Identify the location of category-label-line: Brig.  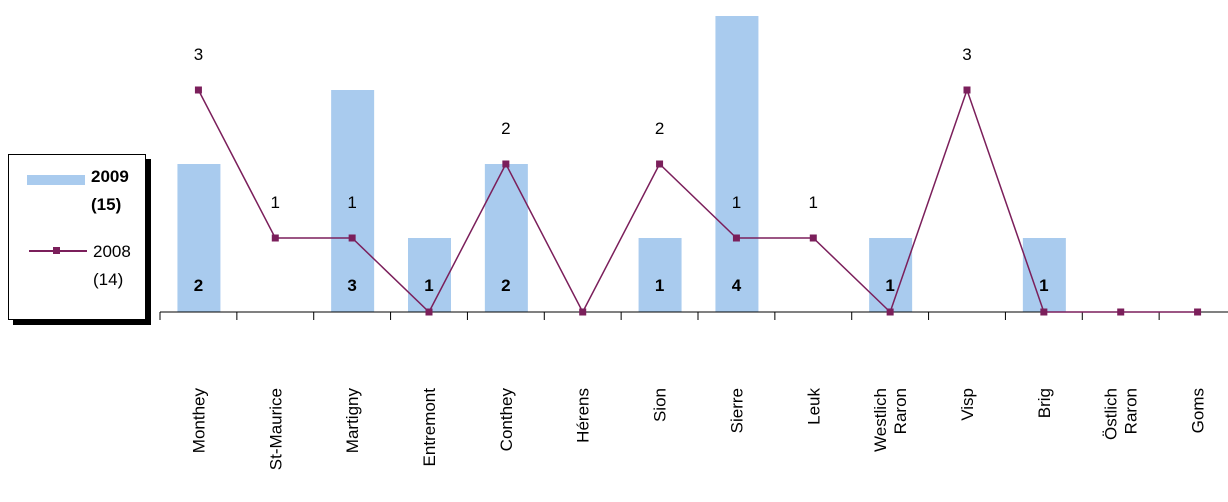
(1044, 403).